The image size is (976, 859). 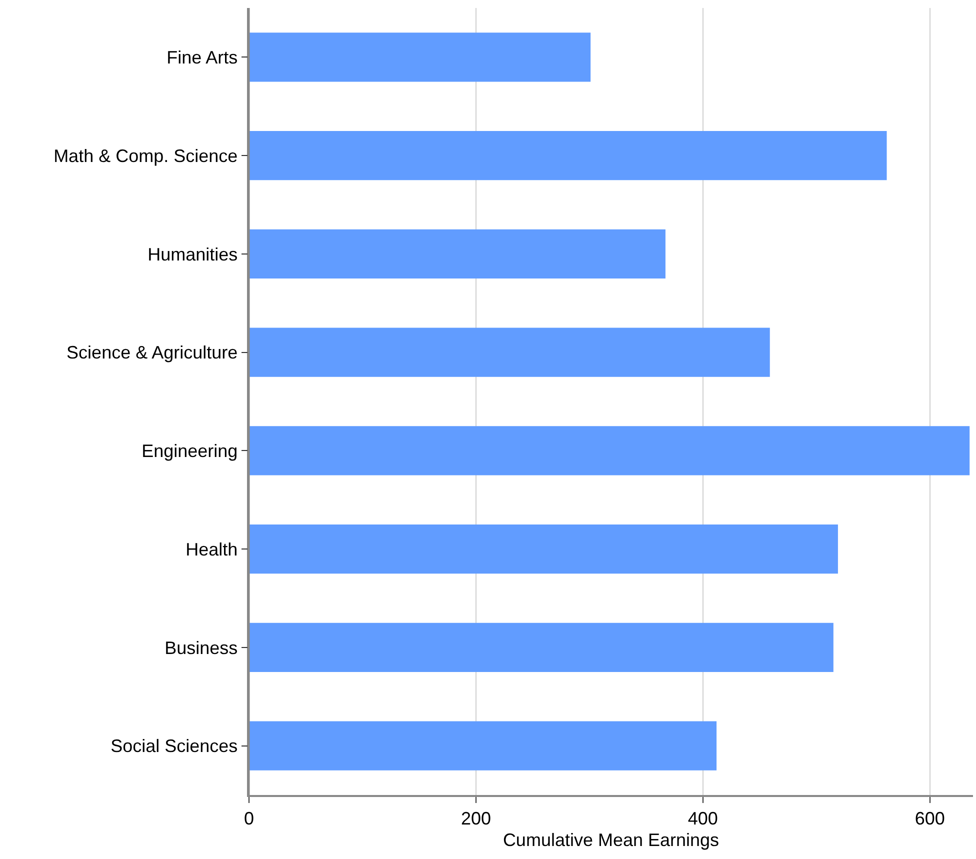 I want to click on y-tick-label: Math & Comp. Science, so click(x=146, y=156).